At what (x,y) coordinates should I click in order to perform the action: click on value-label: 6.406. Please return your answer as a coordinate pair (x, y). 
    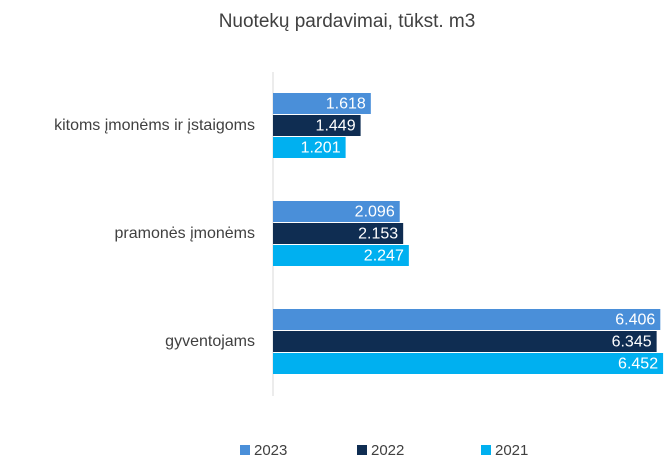
    Looking at the image, I should click on (635, 320).